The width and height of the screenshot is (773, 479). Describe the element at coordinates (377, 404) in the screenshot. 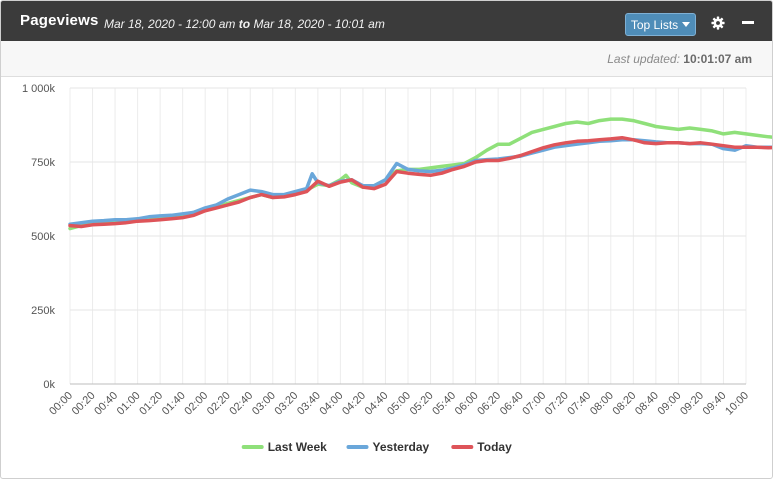

I see `x-tick-label: 04:40` at that location.